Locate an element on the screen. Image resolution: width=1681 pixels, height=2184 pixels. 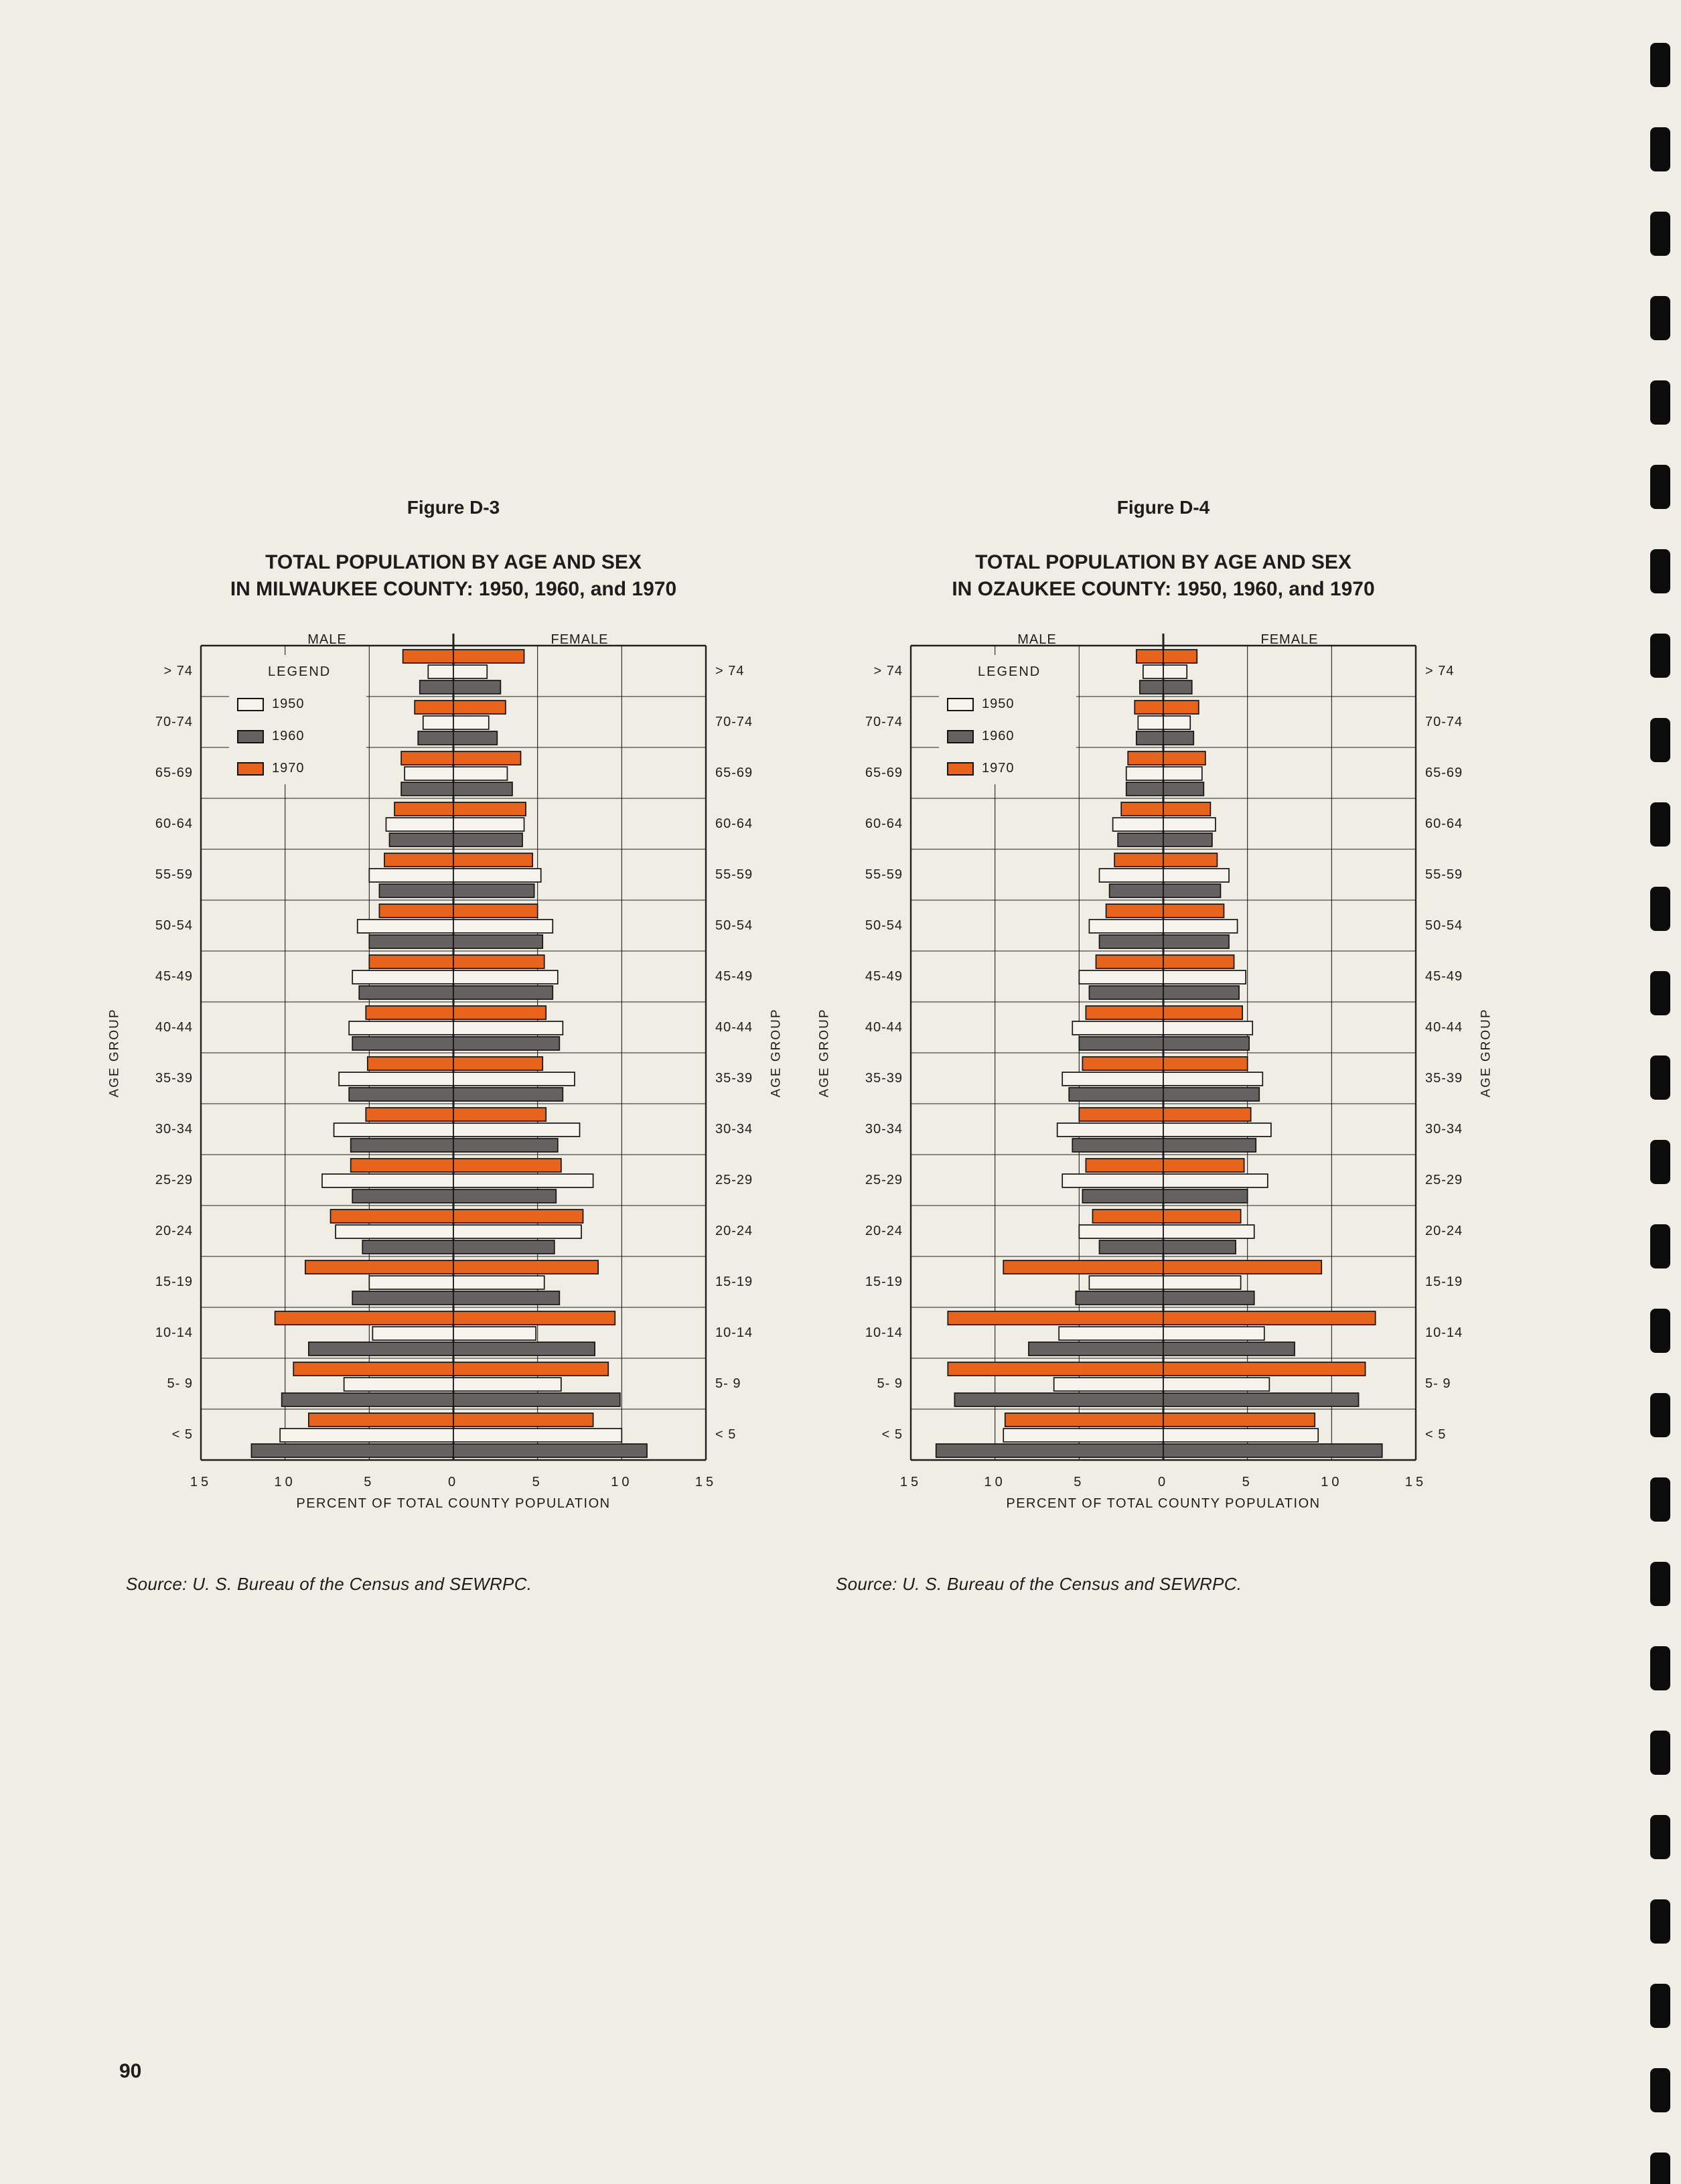
legend-label: 1950 is located at coordinates (288, 704).